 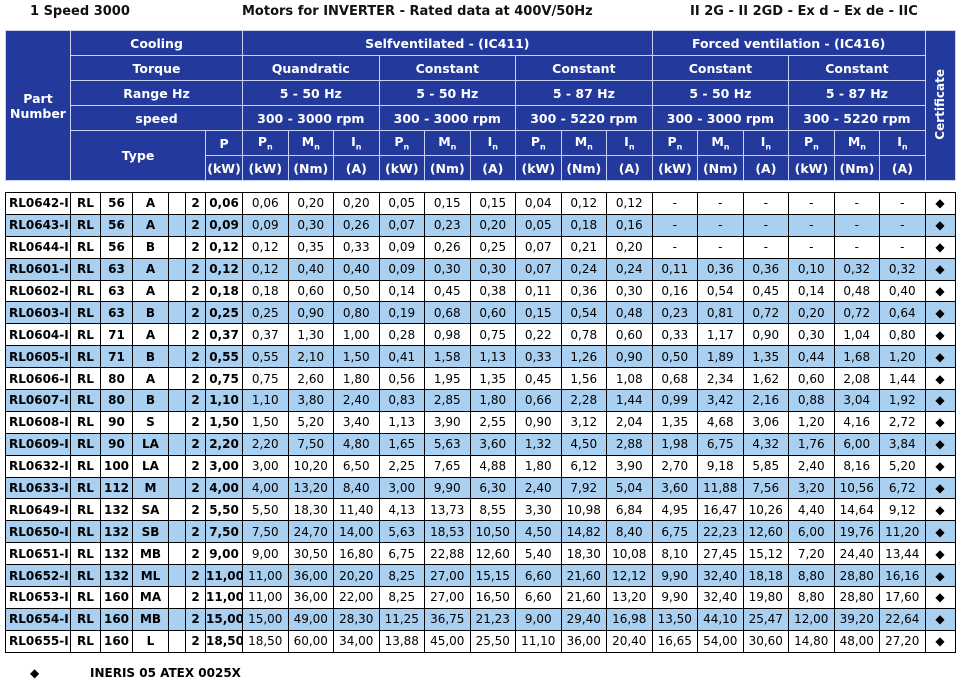 What do you see at coordinates (310, 597) in the screenshot?
I see `cell: 36,00` at bounding box center [310, 597].